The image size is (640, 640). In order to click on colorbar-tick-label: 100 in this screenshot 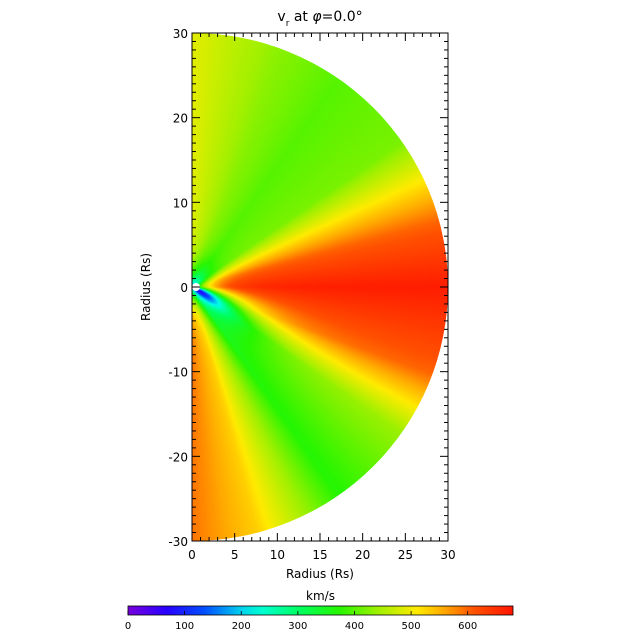, I will do `click(184, 626)`.